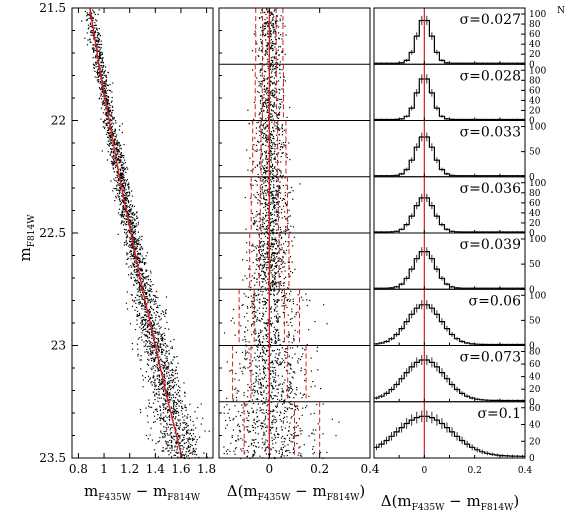 This screenshot has width=570, height=520. Describe the element at coordinates (52, 8) in the screenshot. I see `cmd-y-tick-label: 21.5` at that location.